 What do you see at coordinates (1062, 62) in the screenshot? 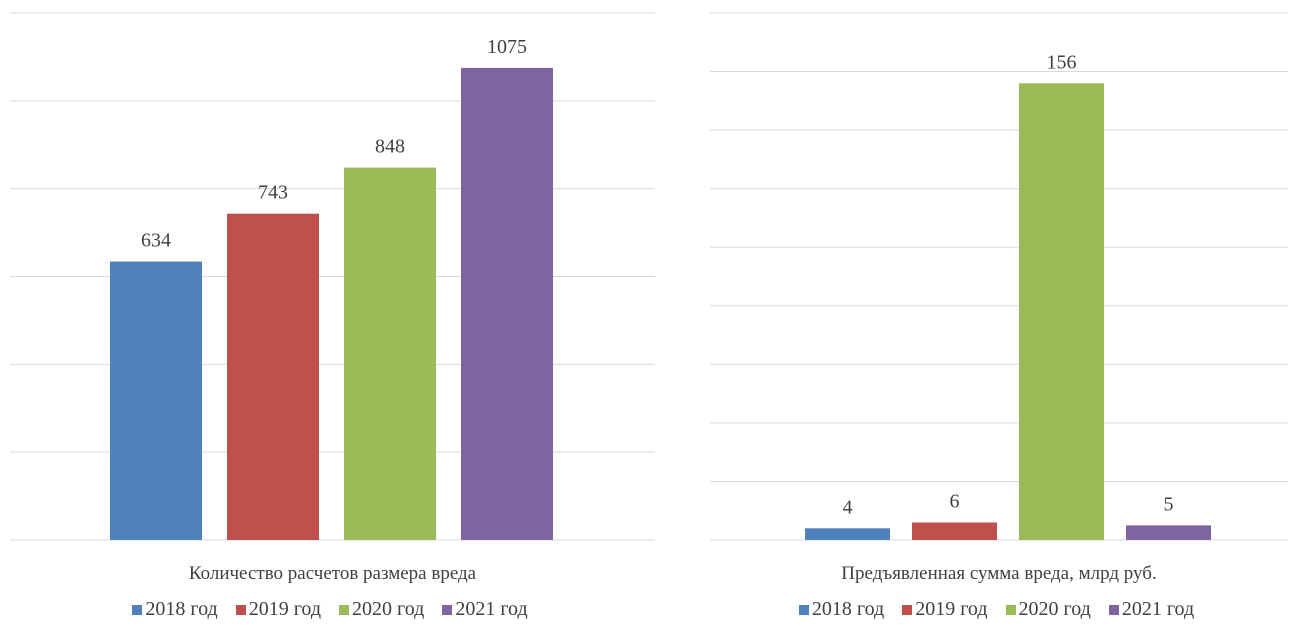
I see `data-label: 156` at bounding box center [1062, 62].